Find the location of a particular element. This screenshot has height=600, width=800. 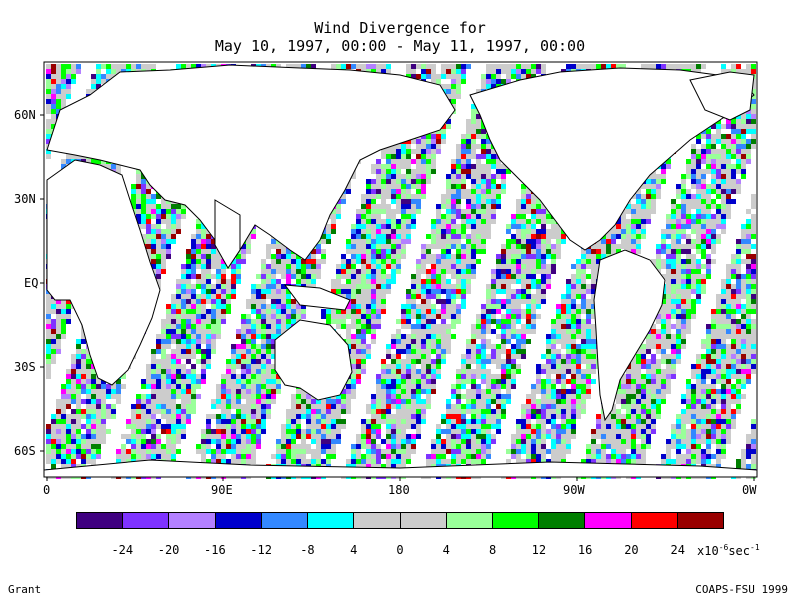

colorbar-tick-label: 16 is located at coordinates (585, 550).